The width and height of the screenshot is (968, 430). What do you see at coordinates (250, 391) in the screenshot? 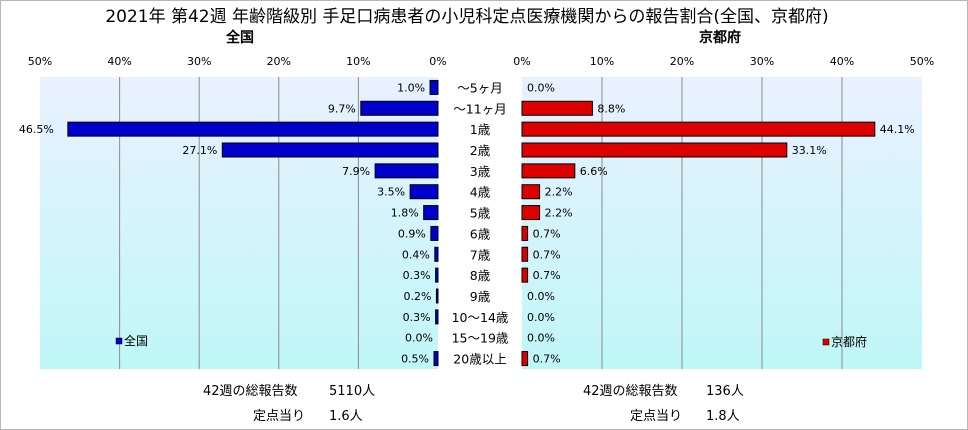
I see `national-total-label: 42週の総報告数` at bounding box center [250, 391].